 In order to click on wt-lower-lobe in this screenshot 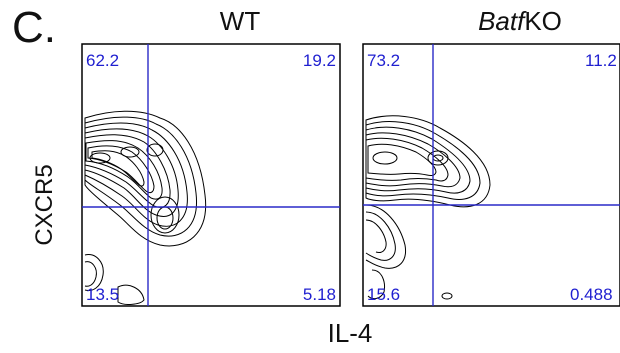, I will do `click(165, 215)`.